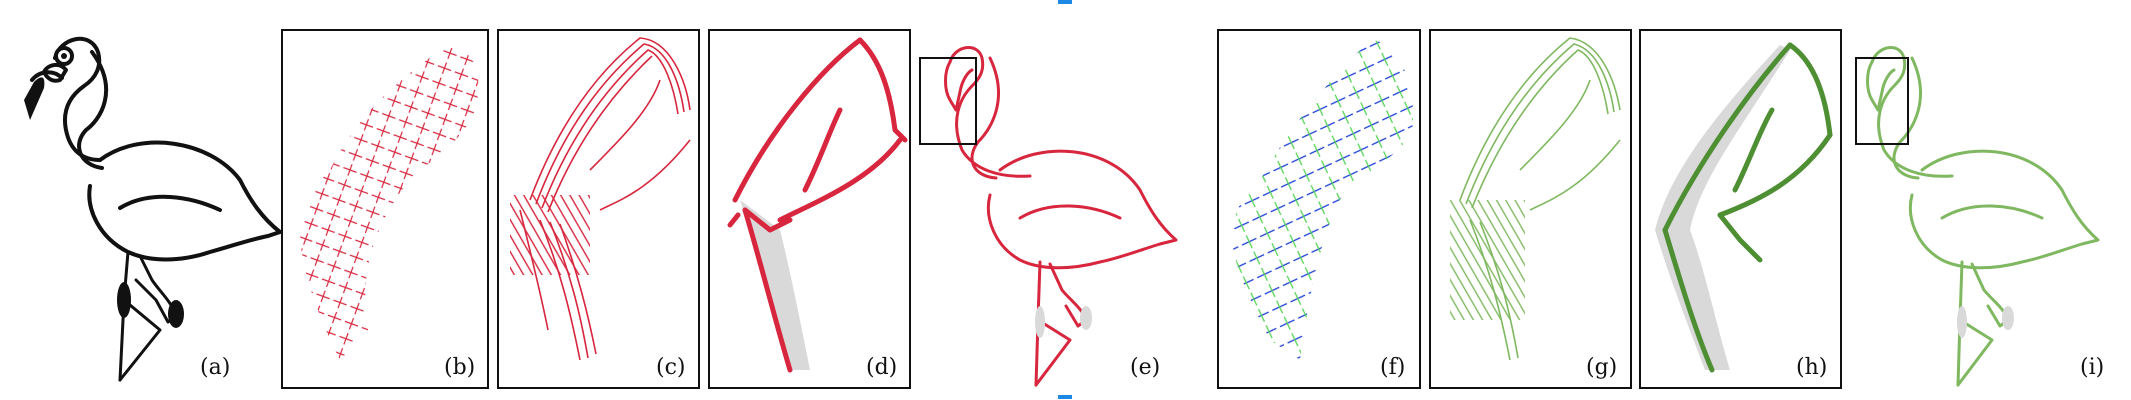  Describe the element at coordinates (1530, 209) in the screenshot. I see `panel-g: (g)` at that location.